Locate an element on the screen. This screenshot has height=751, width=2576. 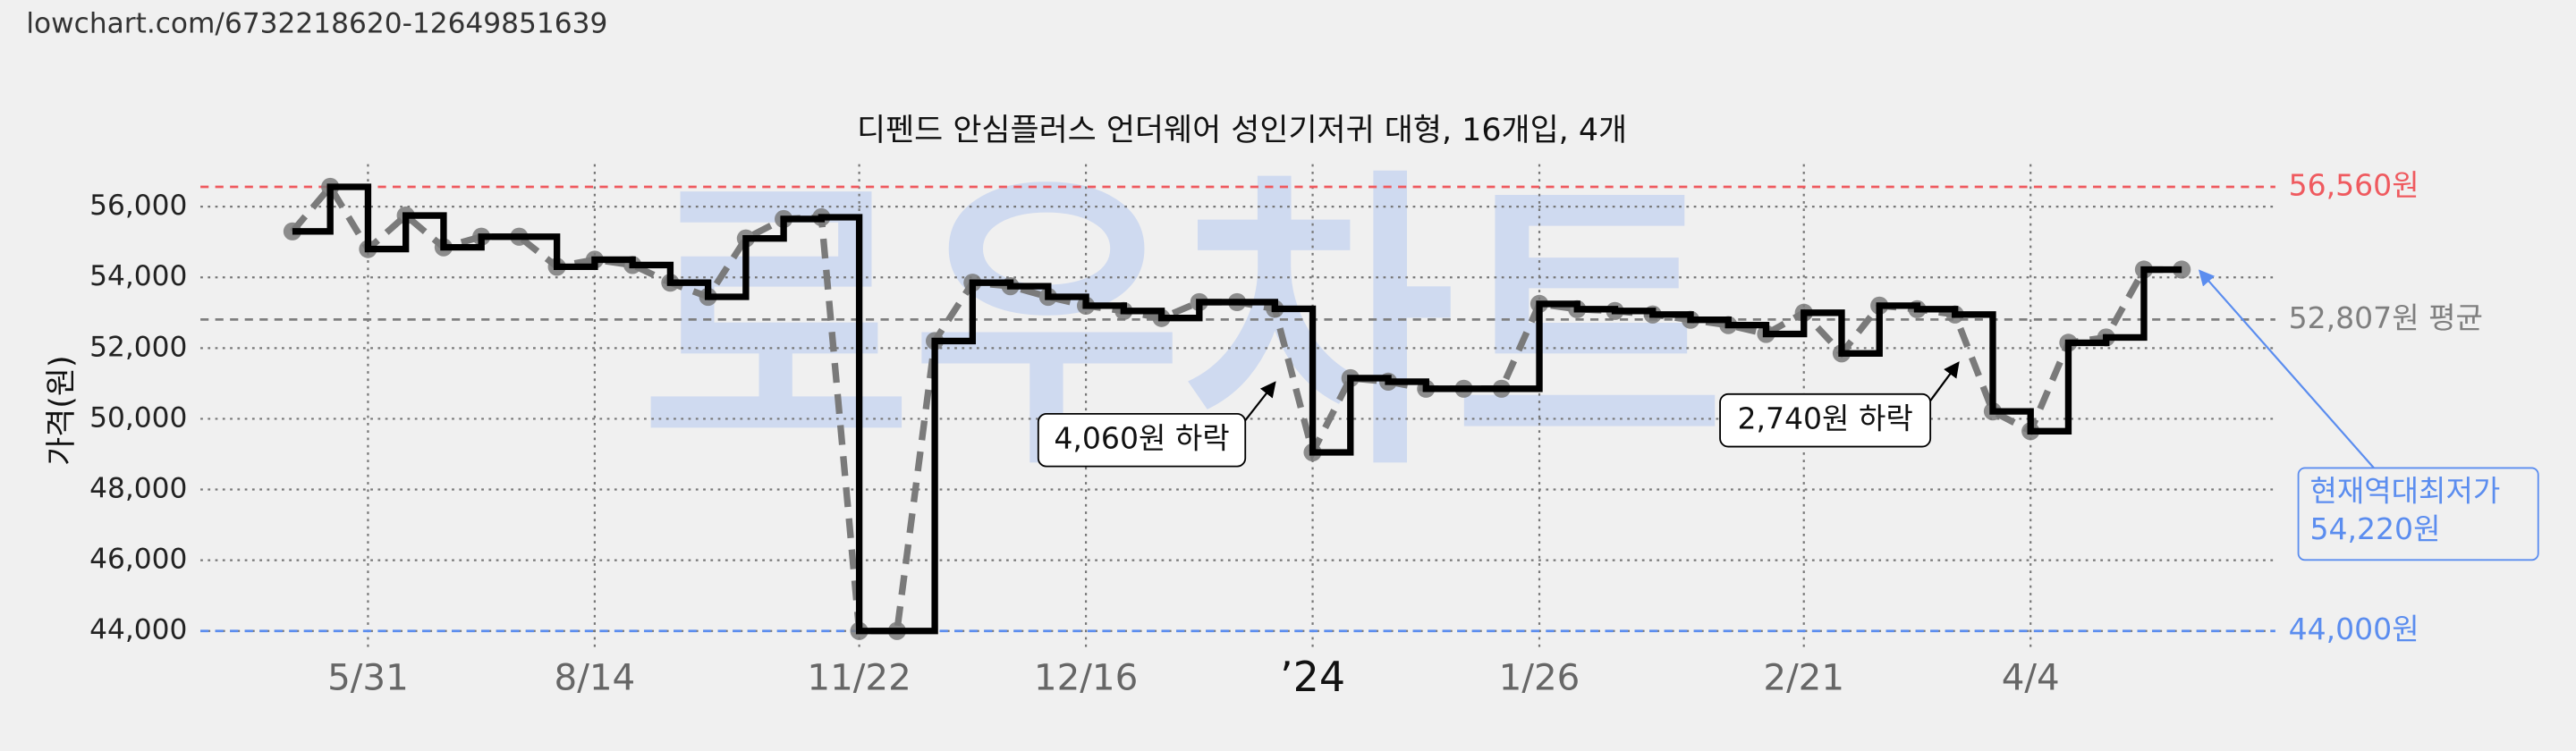
y-tick-label: 44,000 is located at coordinates (138, 630).